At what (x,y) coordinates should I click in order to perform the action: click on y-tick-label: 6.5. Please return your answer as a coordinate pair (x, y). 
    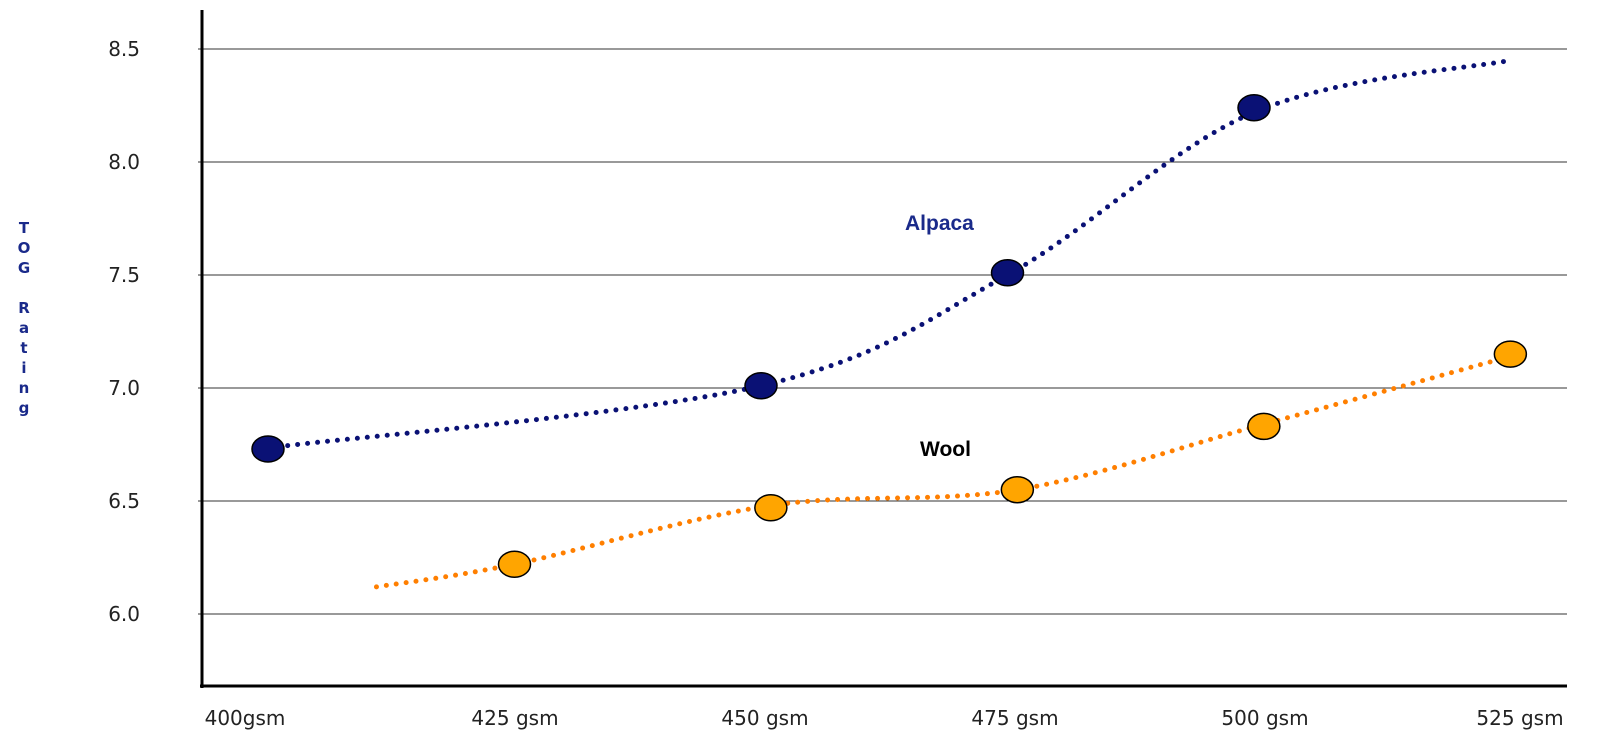
    Looking at the image, I should click on (124, 501).